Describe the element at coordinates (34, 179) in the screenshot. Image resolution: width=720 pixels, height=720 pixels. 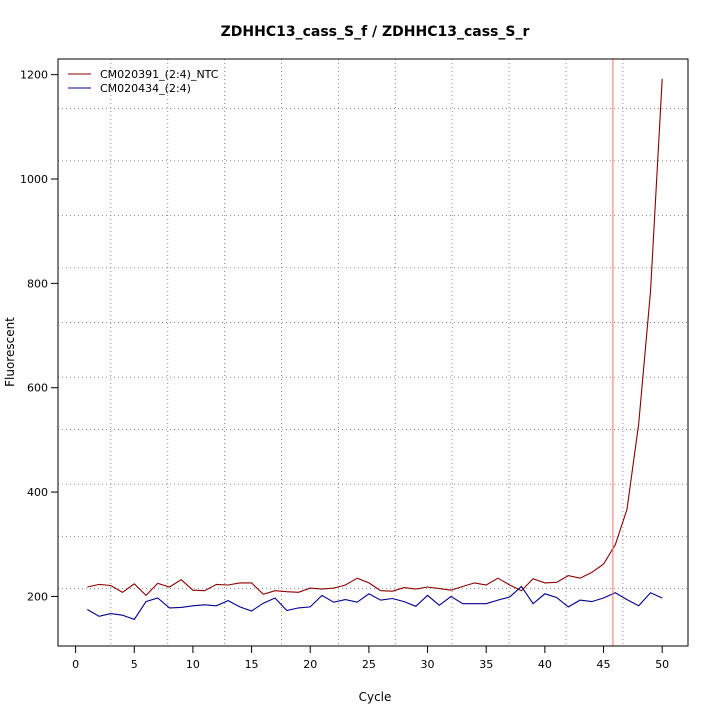
I see `y-tick-label: 1000` at that location.